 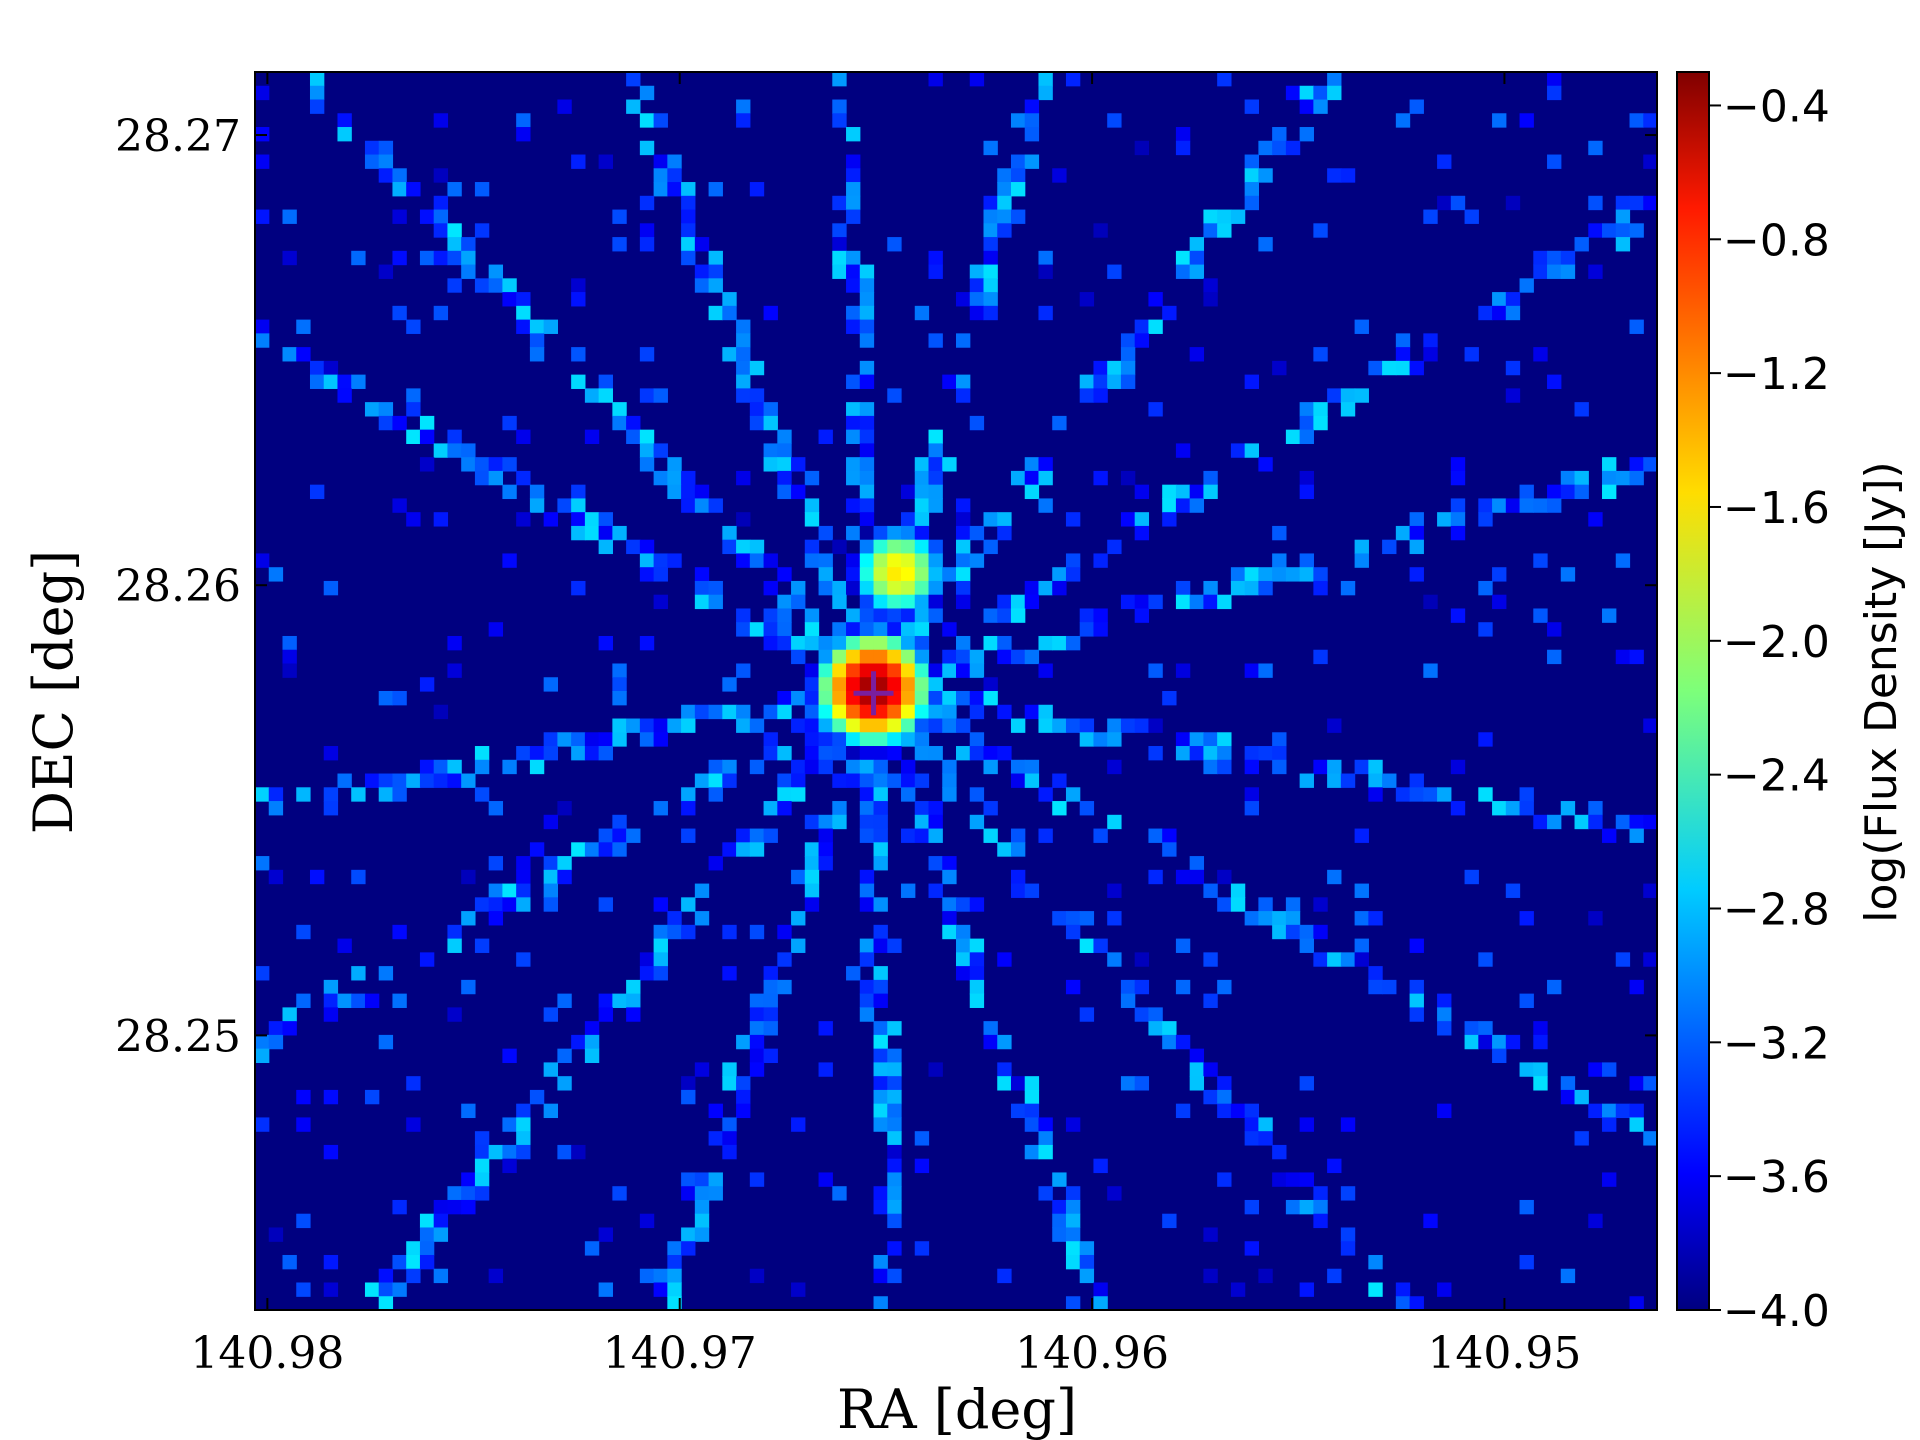 I want to click on x-tick-label: 140.96, so click(x=1092, y=1353).